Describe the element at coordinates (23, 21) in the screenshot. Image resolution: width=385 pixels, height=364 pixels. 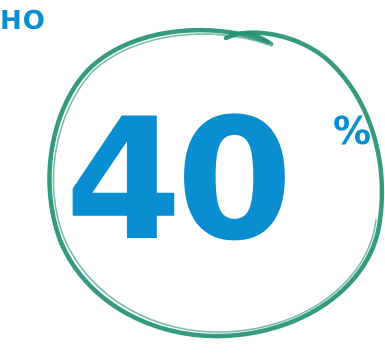
I see `corner-word: НО` at that location.